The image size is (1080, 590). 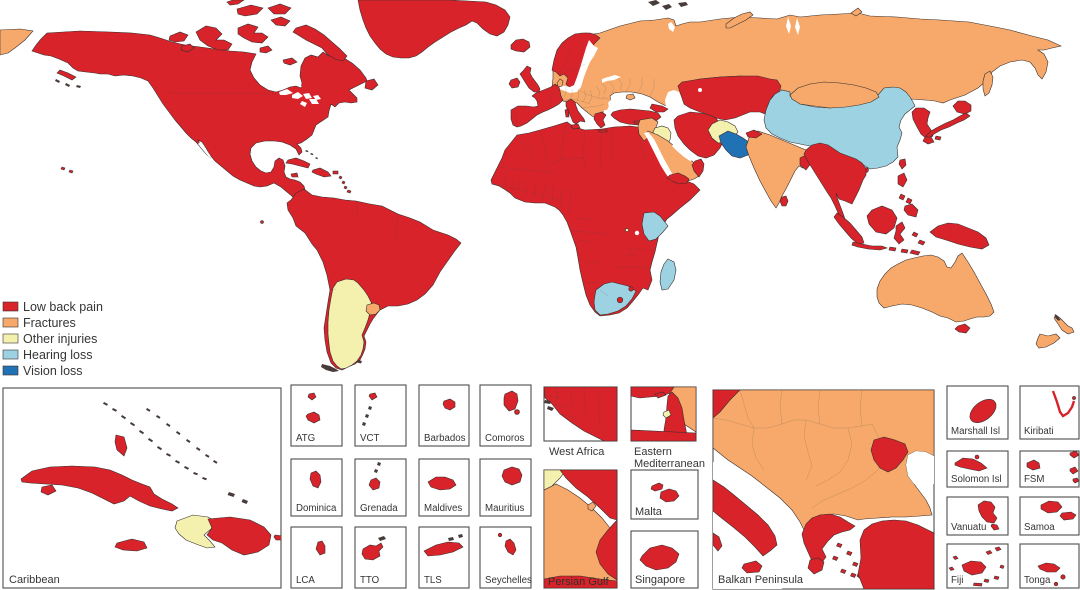 What do you see at coordinates (577, 452) in the screenshot?
I see `svg-text: West Africa` at bounding box center [577, 452].